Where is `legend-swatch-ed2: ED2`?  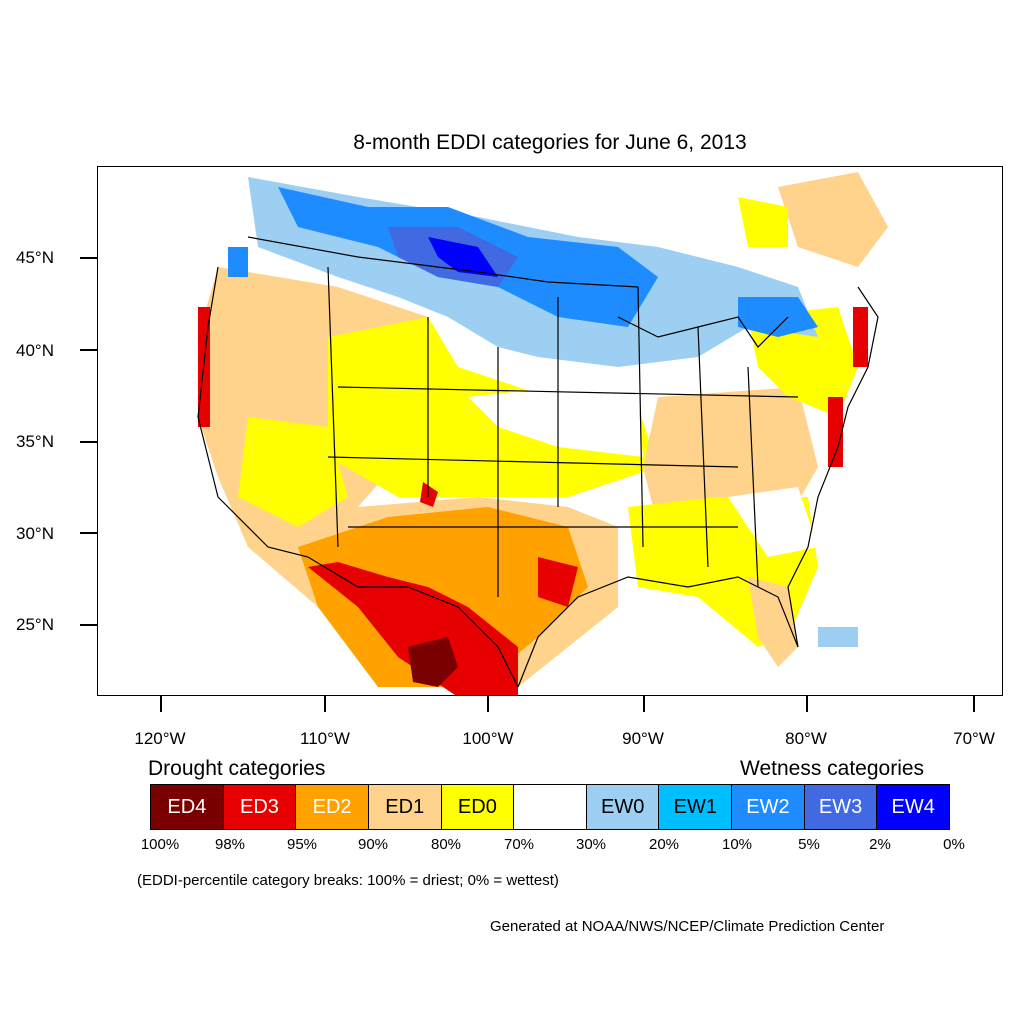 legend-swatch-ed2: ED2 is located at coordinates (332, 807).